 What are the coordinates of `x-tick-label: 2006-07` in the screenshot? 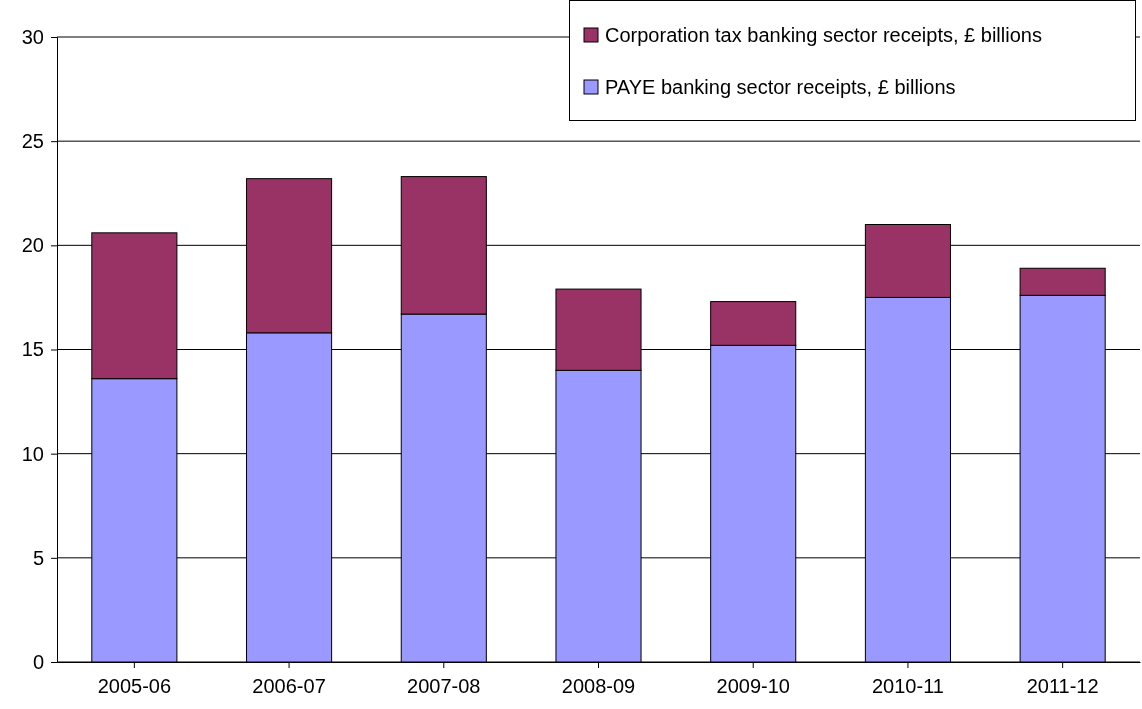 It's located at (289, 686).